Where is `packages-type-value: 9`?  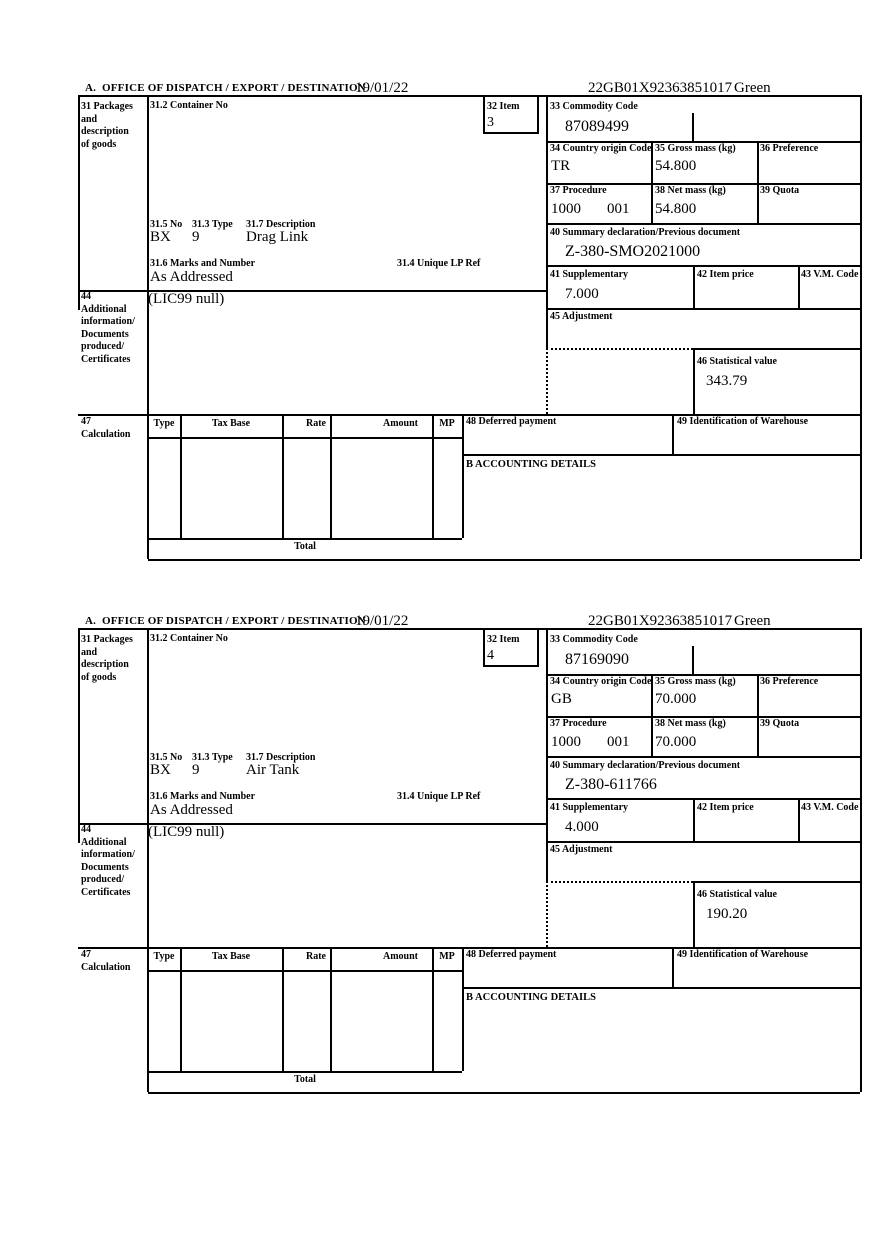 packages-type-value: 9 is located at coordinates (196, 237).